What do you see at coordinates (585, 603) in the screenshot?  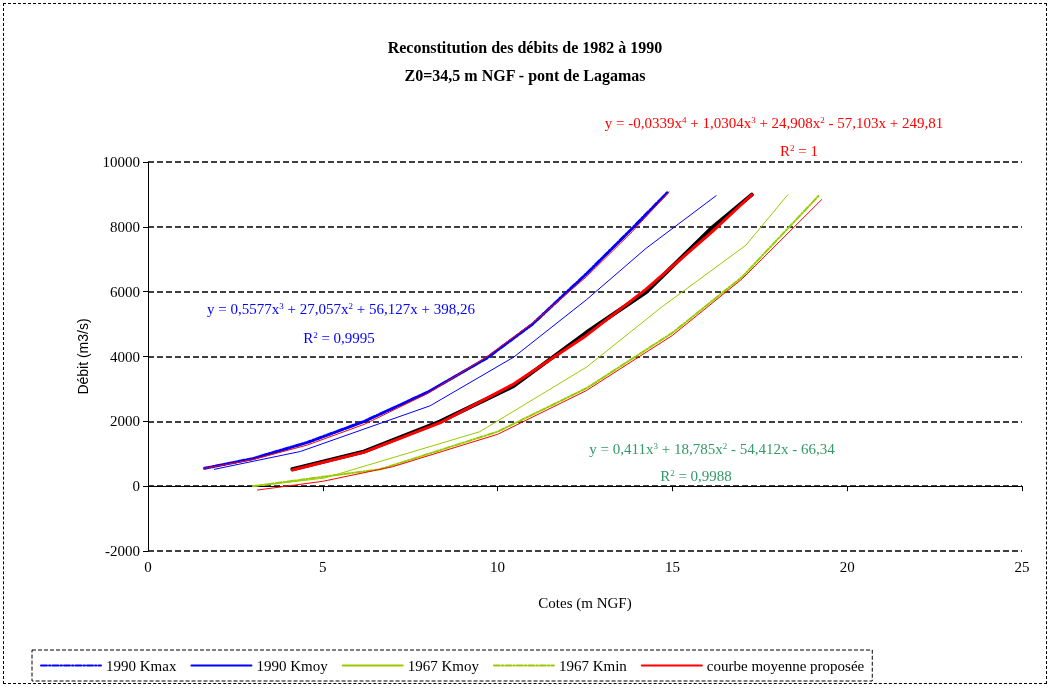 I see `x-axis-title: Cotes (m NGF)` at bounding box center [585, 603].